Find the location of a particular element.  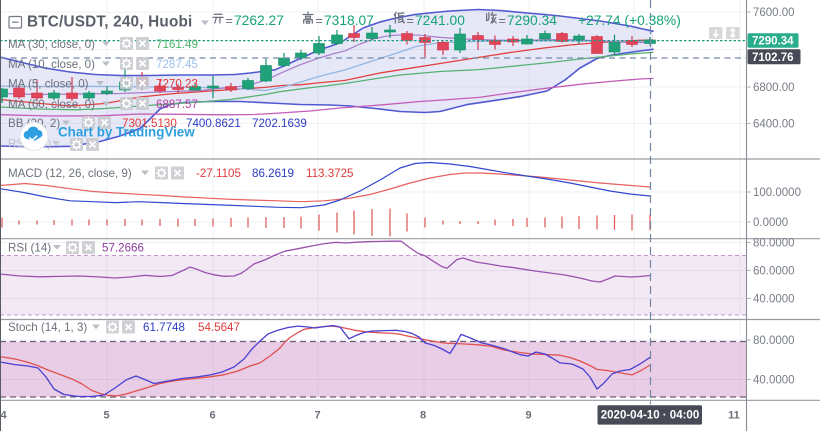

svg-text: 4 is located at coordinates (3, 415).